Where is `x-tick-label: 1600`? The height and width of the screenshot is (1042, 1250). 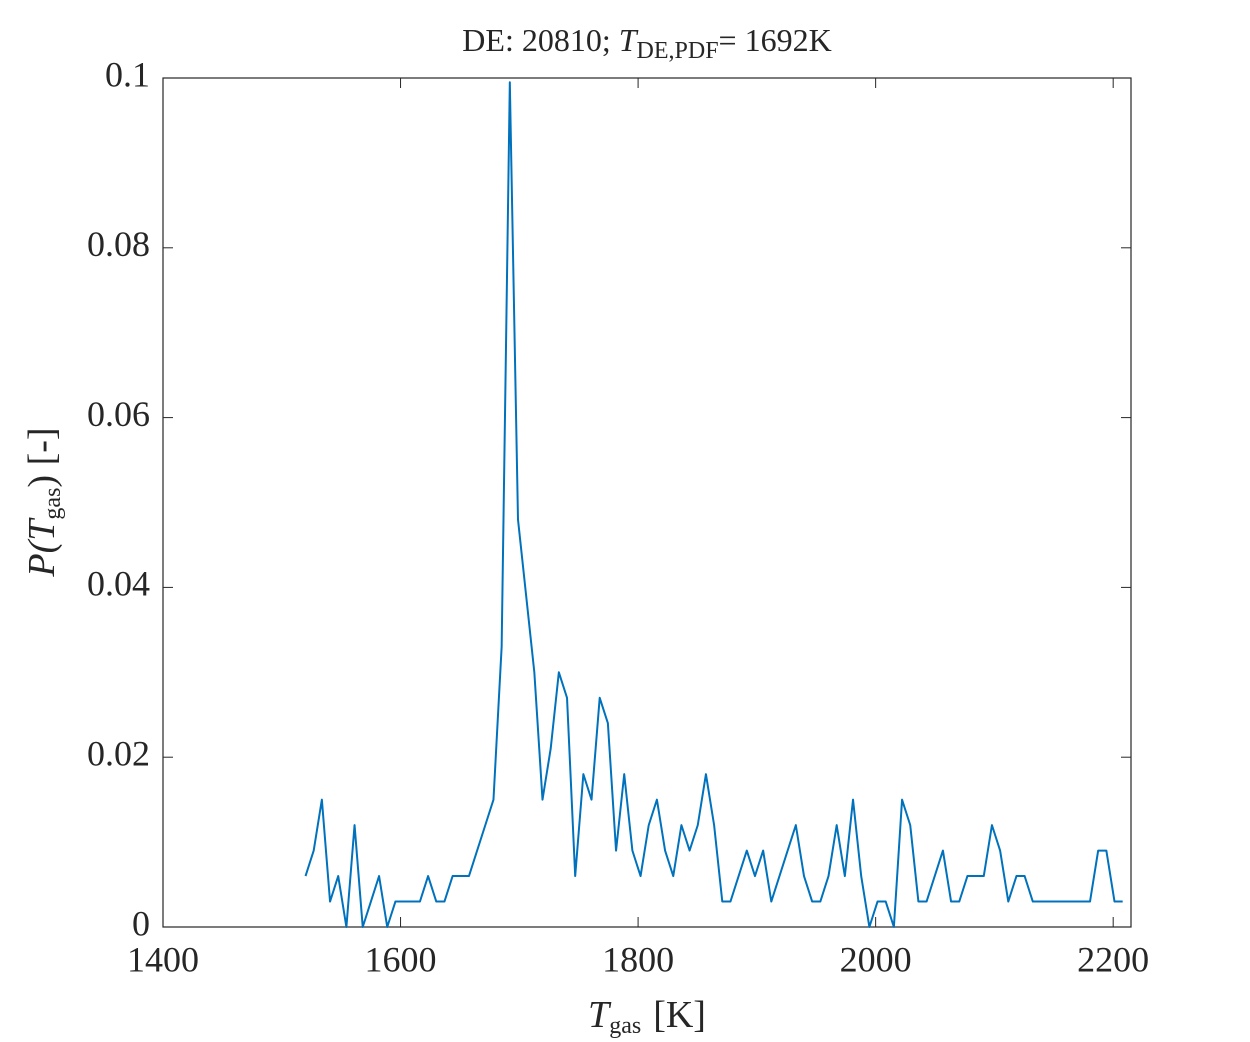
x-tick-label: 1600 is located at coordinates (401, 959).